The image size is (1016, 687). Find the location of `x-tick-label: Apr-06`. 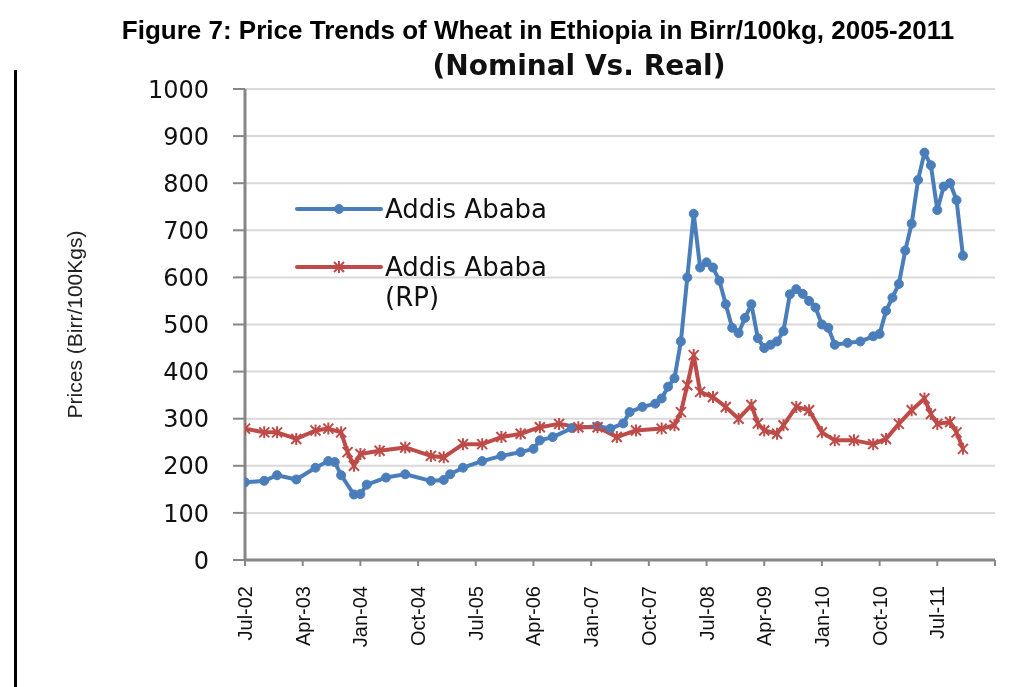

x-tick-label: Apr-06 is located at coordinates (533, 616).